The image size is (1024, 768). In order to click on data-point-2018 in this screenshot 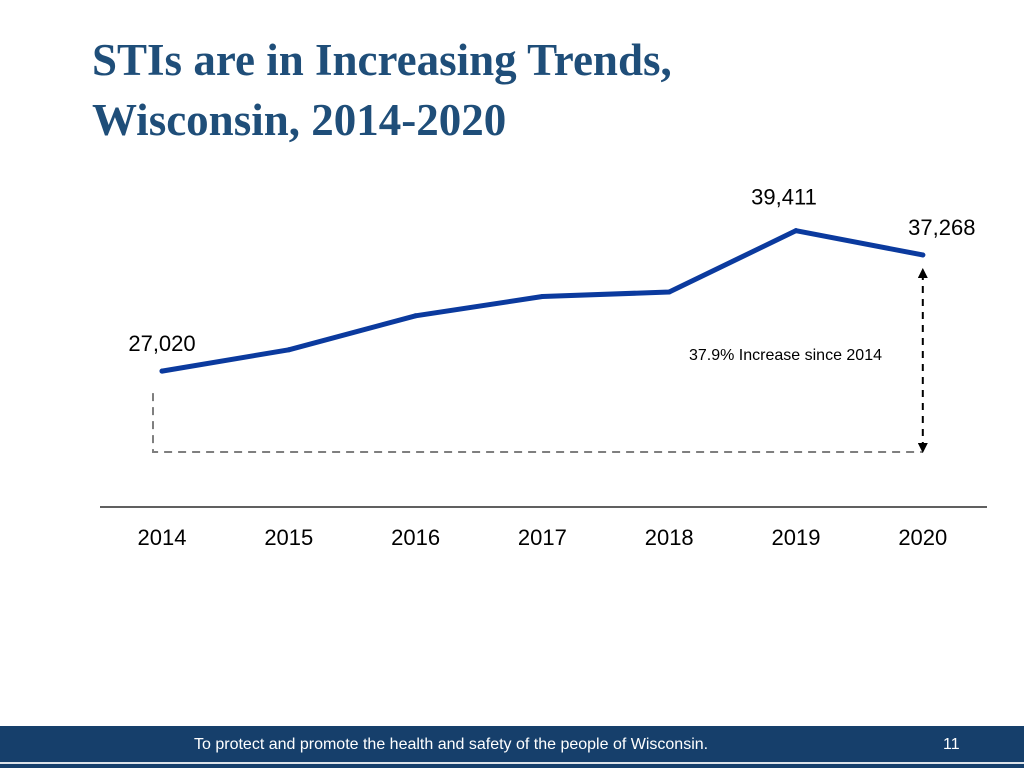, I will do `click(669, 292)`.